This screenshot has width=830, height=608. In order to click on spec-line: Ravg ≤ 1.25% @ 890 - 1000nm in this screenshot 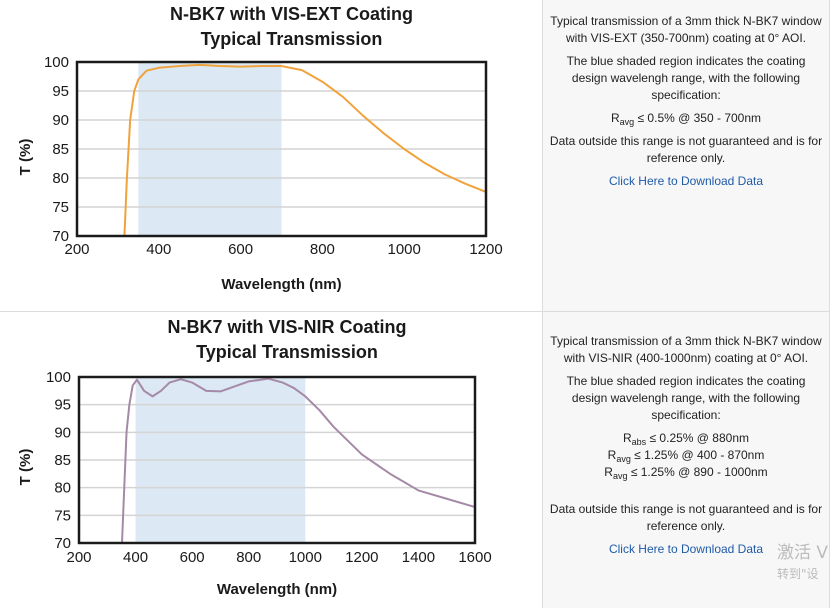, I will do `click(686, 473)`.